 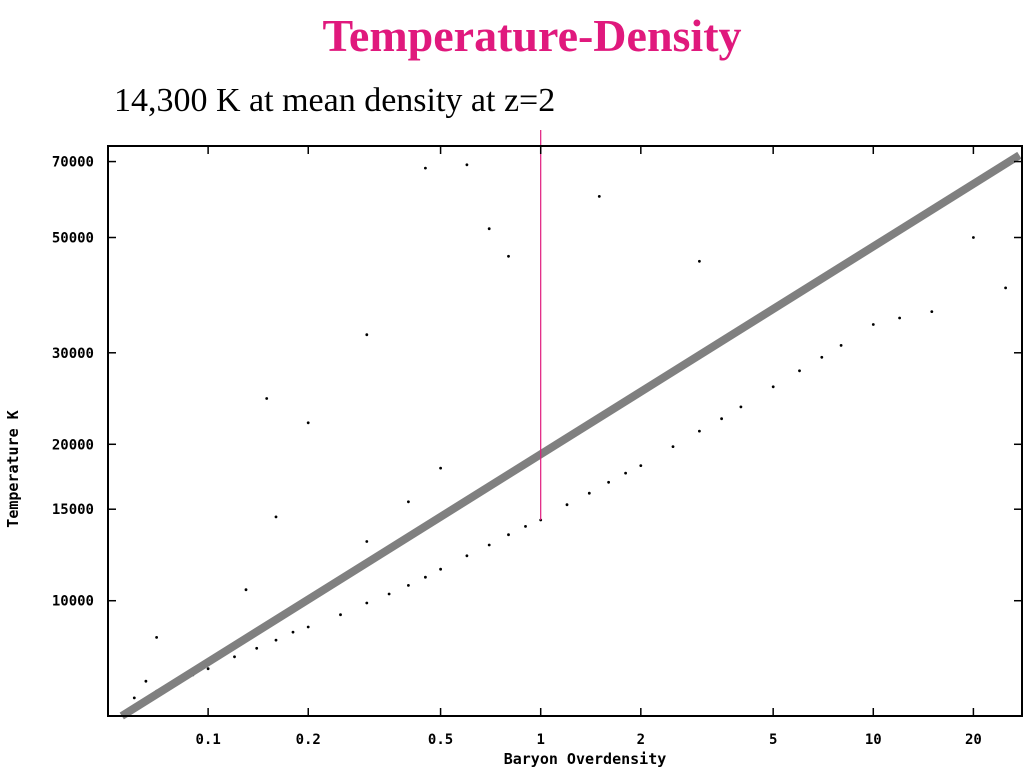 What do you see at coordinates (440, 740) in the screenshot?
I see `x-tick-label: 0.5` at bounding box center [440, 740].